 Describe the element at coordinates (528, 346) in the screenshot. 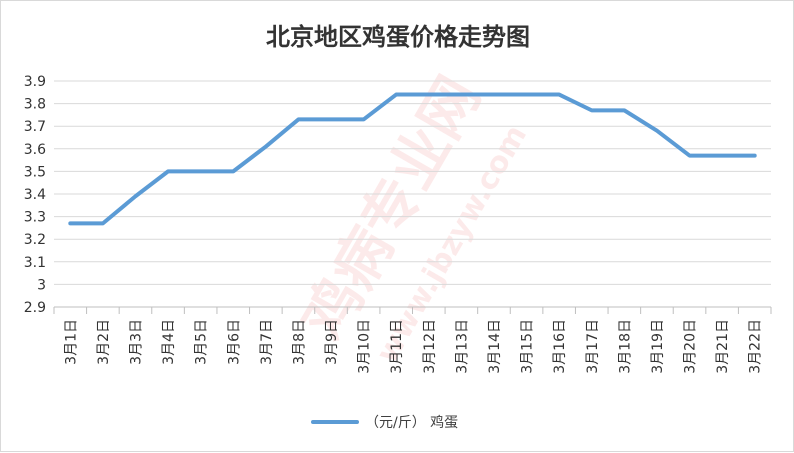

I see `x-tick-label: 3月15日` at that location.